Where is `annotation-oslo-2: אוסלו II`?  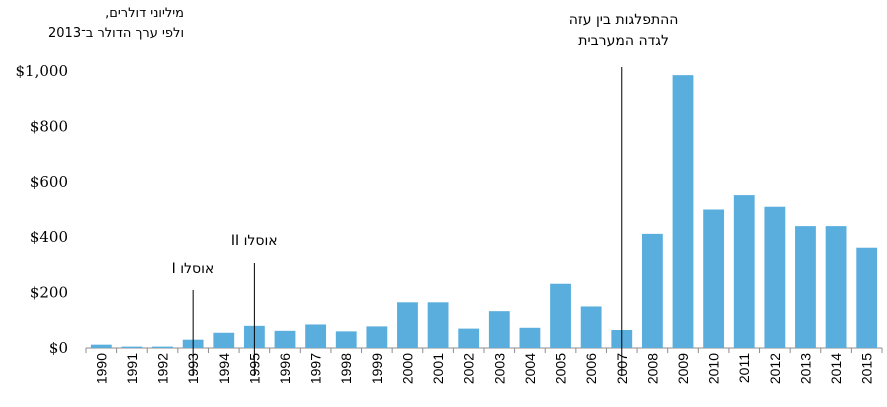
annotation-oslo-2: אוסלו II is located at coordinates (254, 241).